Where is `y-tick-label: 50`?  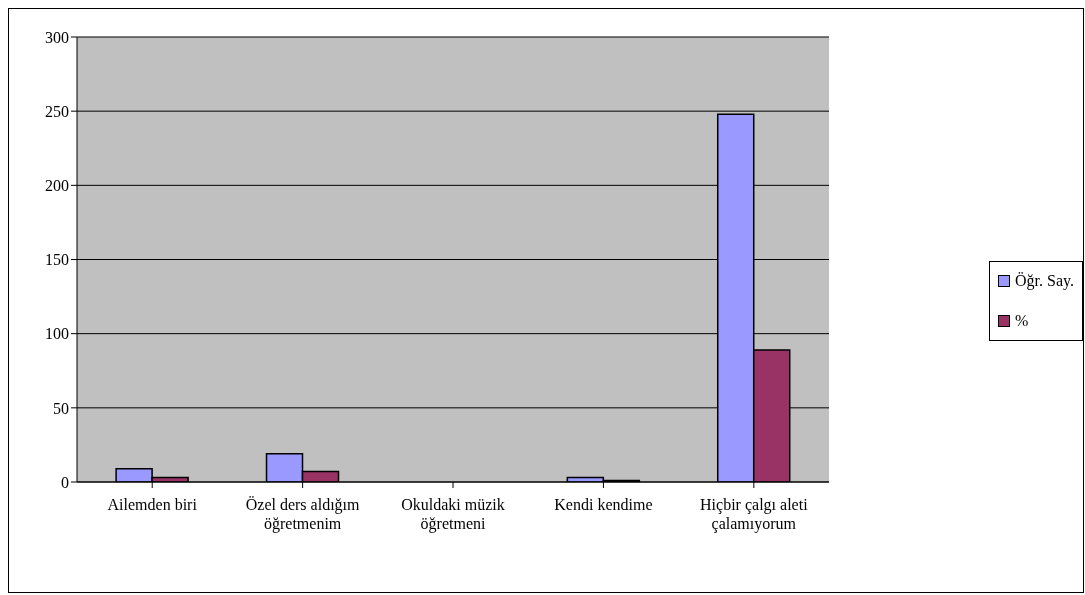 y-tick-label: 50 is located at coordinates (61, 408).